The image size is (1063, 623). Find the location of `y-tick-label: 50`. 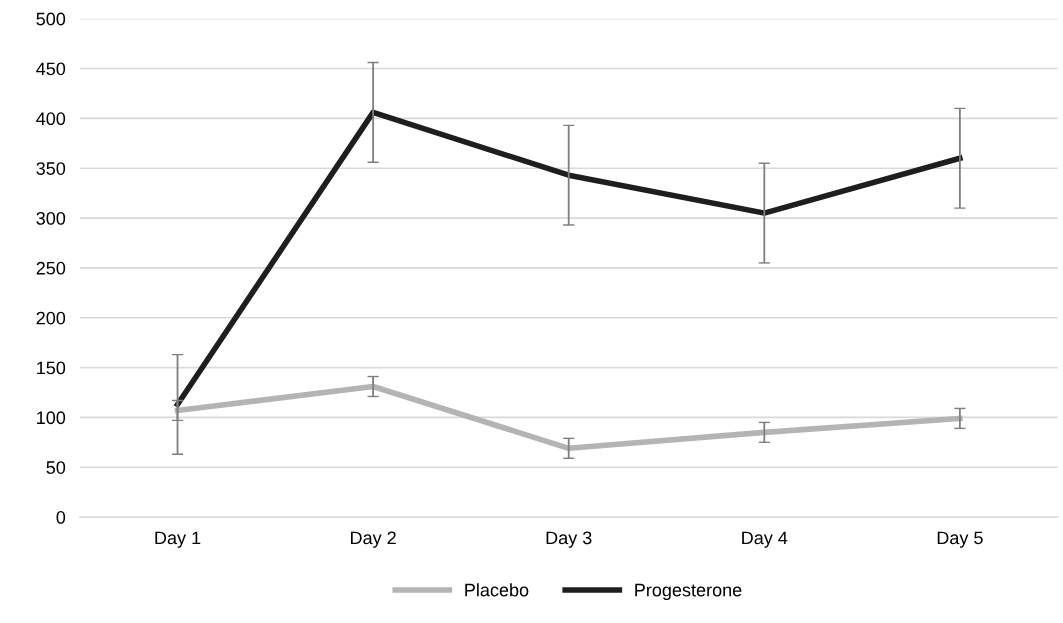

y-tick-label: 50 is located at coordinates (56, 467).